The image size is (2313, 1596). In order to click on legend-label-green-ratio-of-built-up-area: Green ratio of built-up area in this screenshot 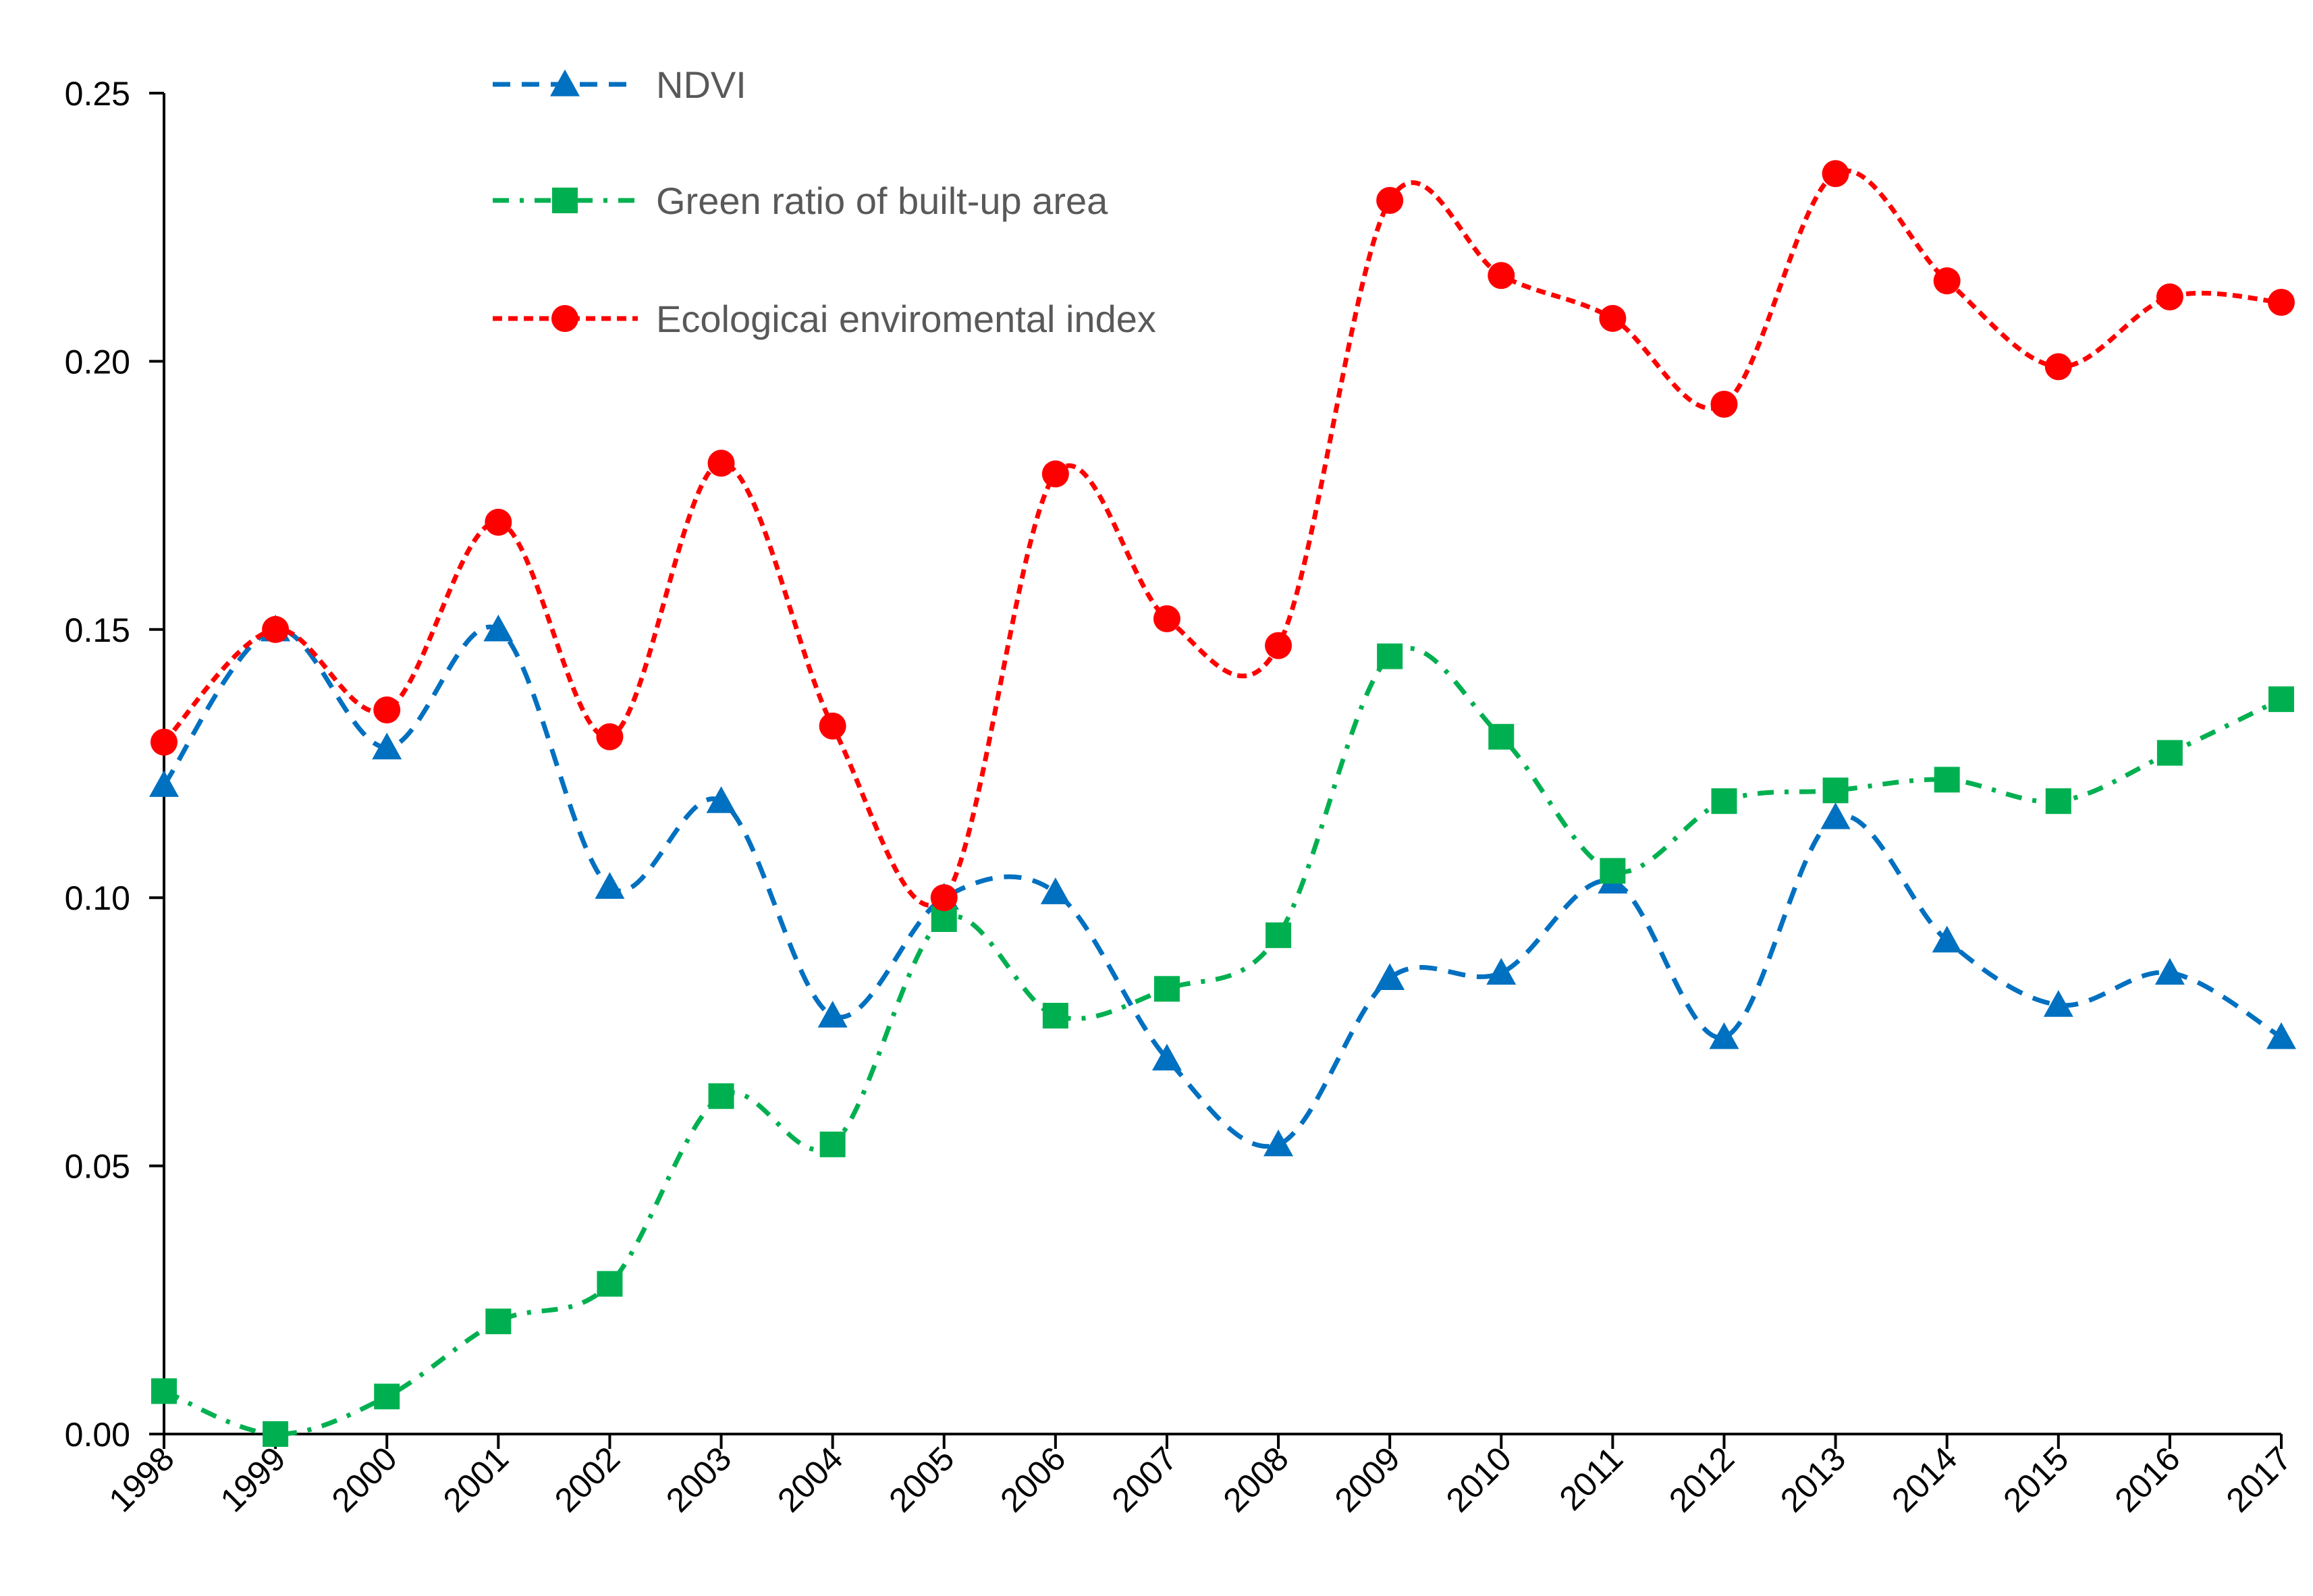, I will do `click(882, 201)`.